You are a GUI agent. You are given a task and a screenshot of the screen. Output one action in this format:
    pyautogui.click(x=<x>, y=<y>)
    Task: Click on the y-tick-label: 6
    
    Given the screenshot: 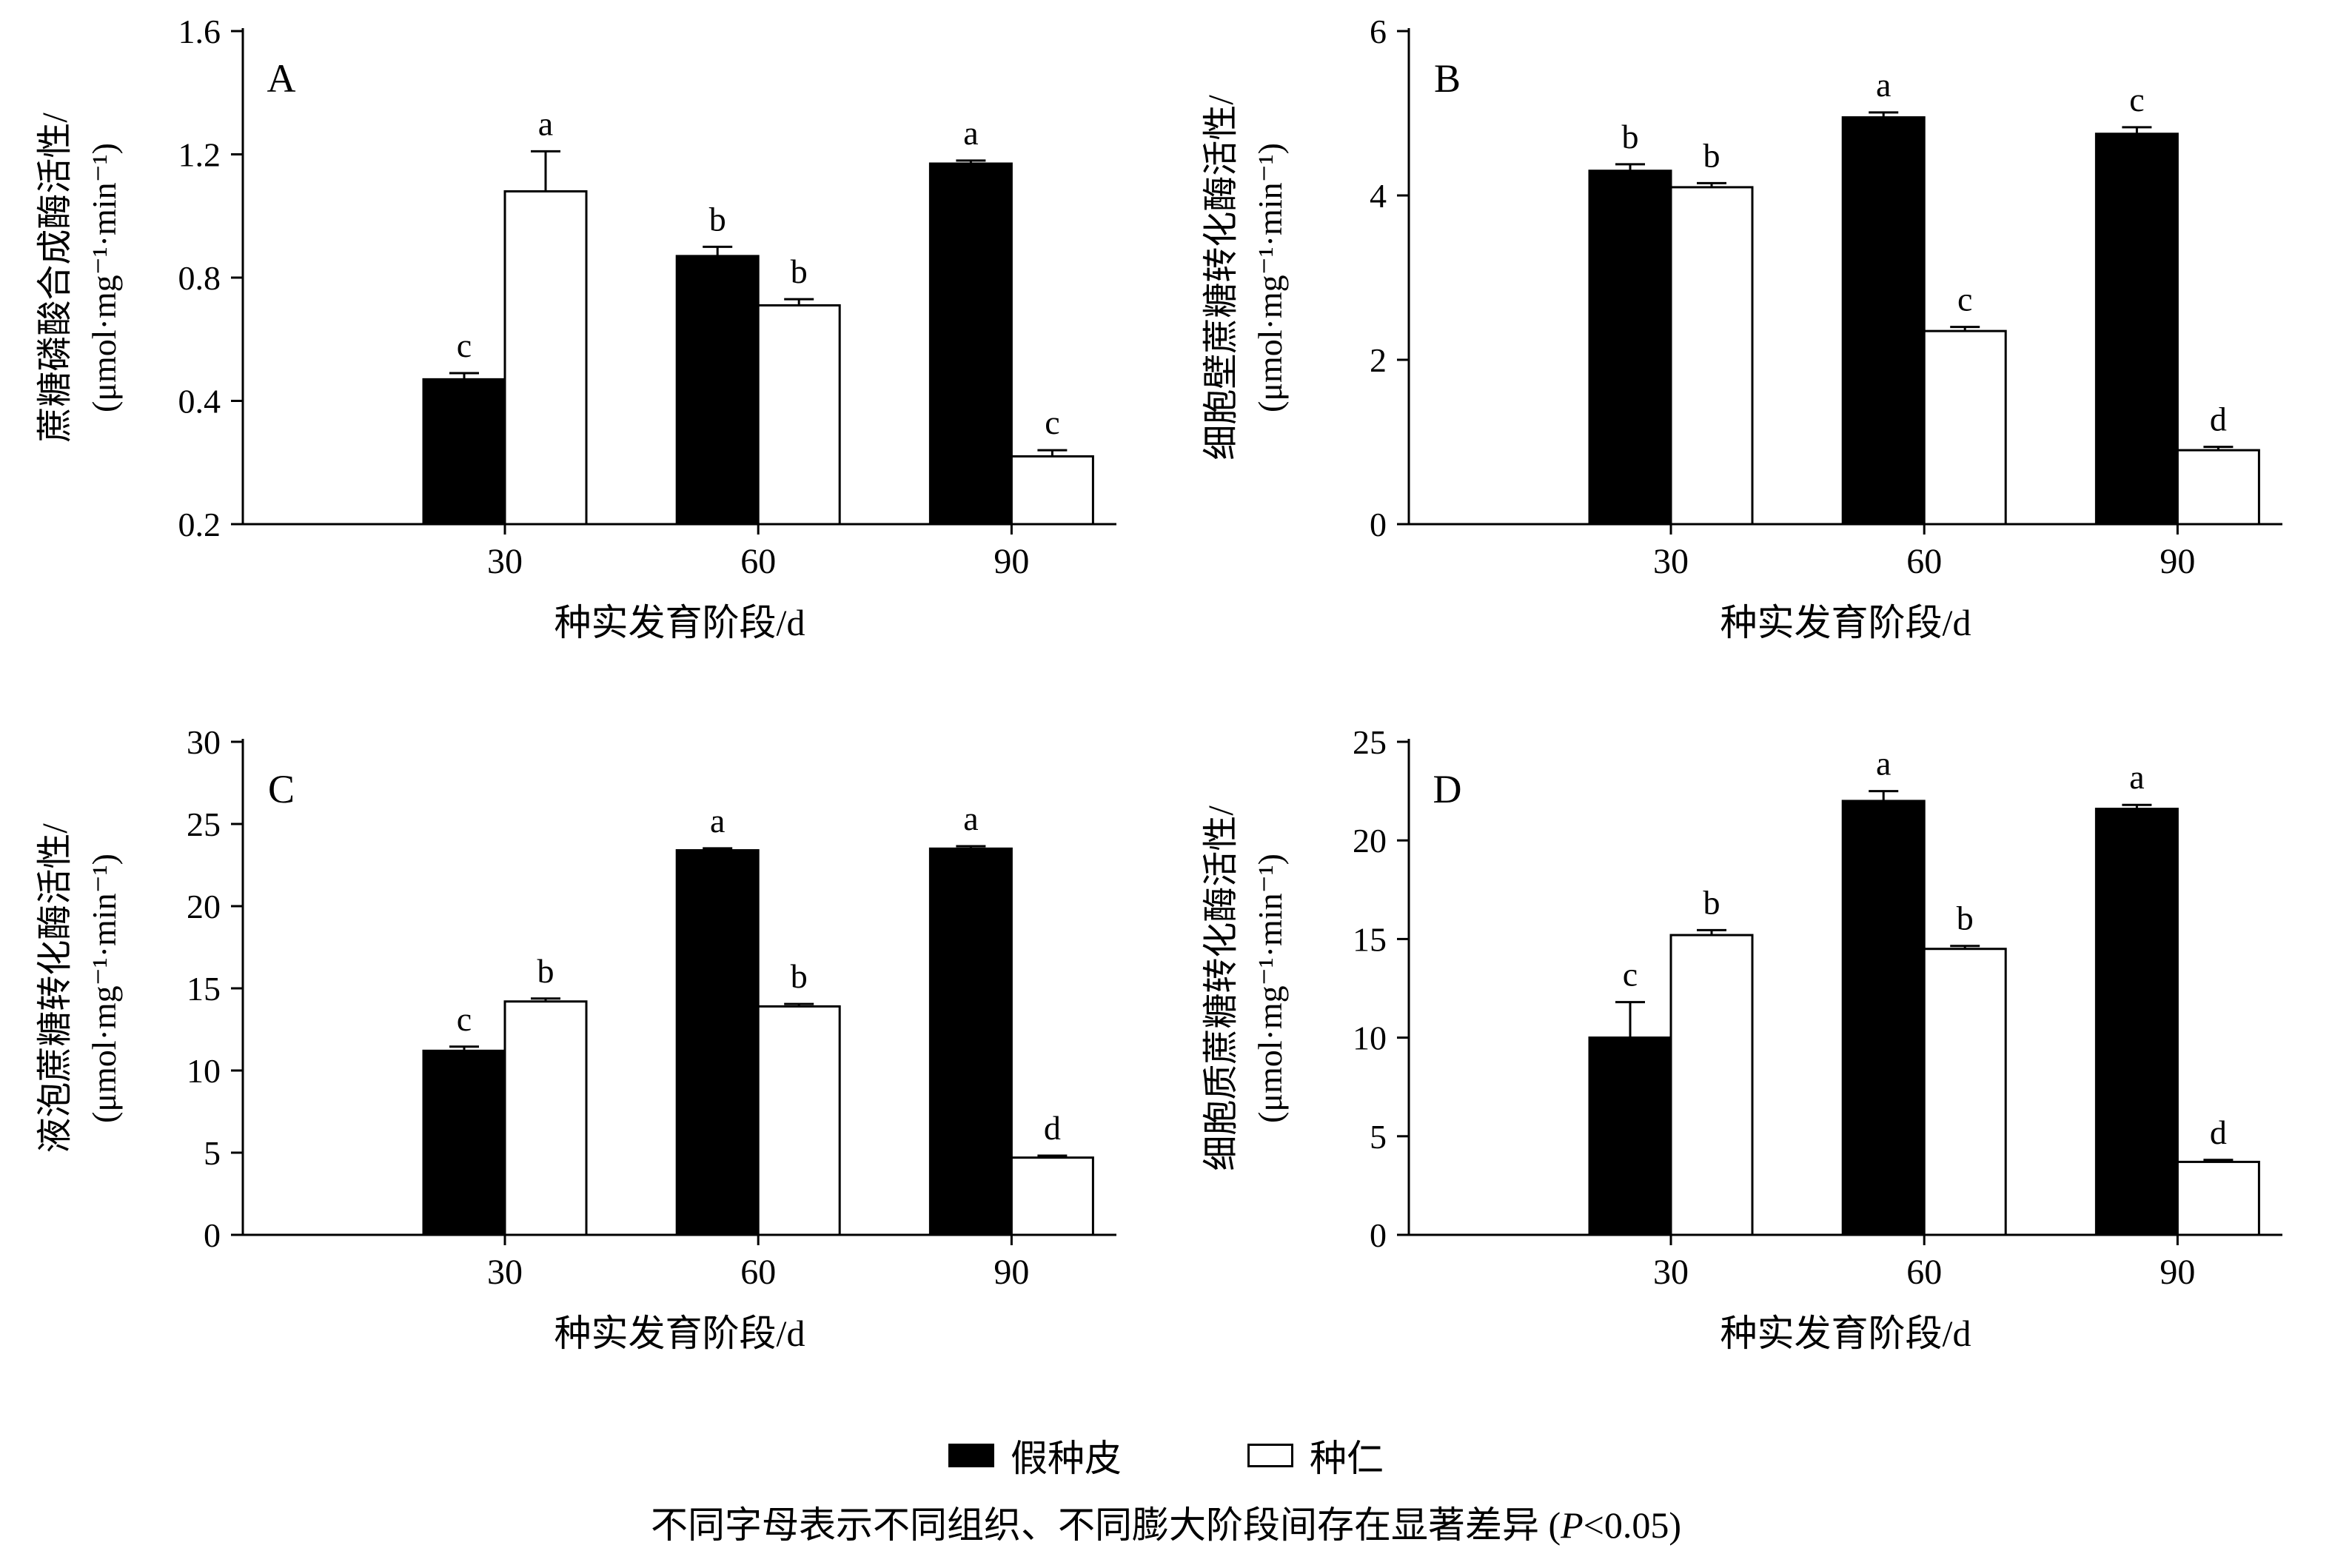 What is the action you would take?
    pyautogui.click(x=1378, y=31)
    